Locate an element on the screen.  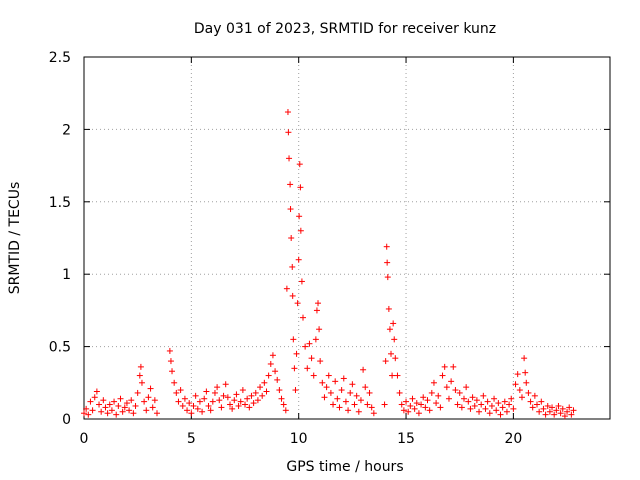
y-axis-label: SRMTID / TECUs is located at coordinates (15, 238).